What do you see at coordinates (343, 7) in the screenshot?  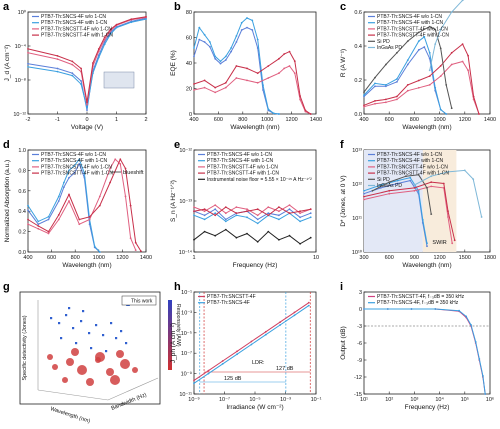 I see `panel-label-c: c` at bounding box center [343, 7].